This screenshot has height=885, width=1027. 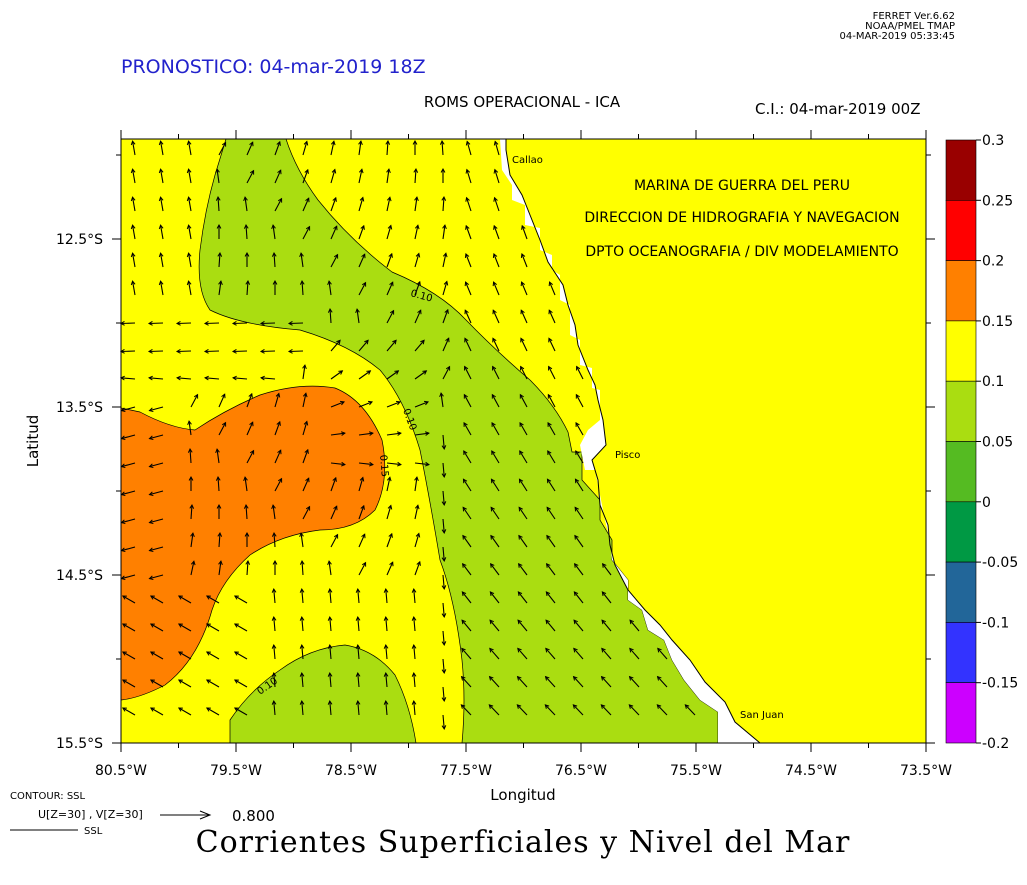 I want to click on colorbar-label: 0.25, so click(x=997, y=201).